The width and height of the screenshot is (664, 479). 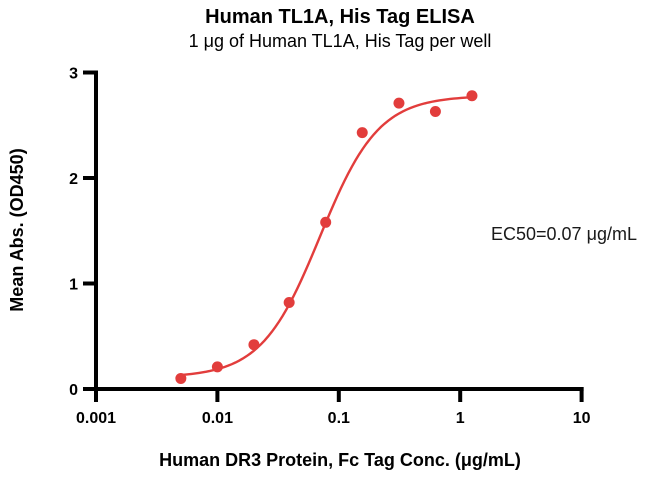 I want to click on ec50-annotation: EC50=0.07 μg/mL, so click(x=564, y=234).